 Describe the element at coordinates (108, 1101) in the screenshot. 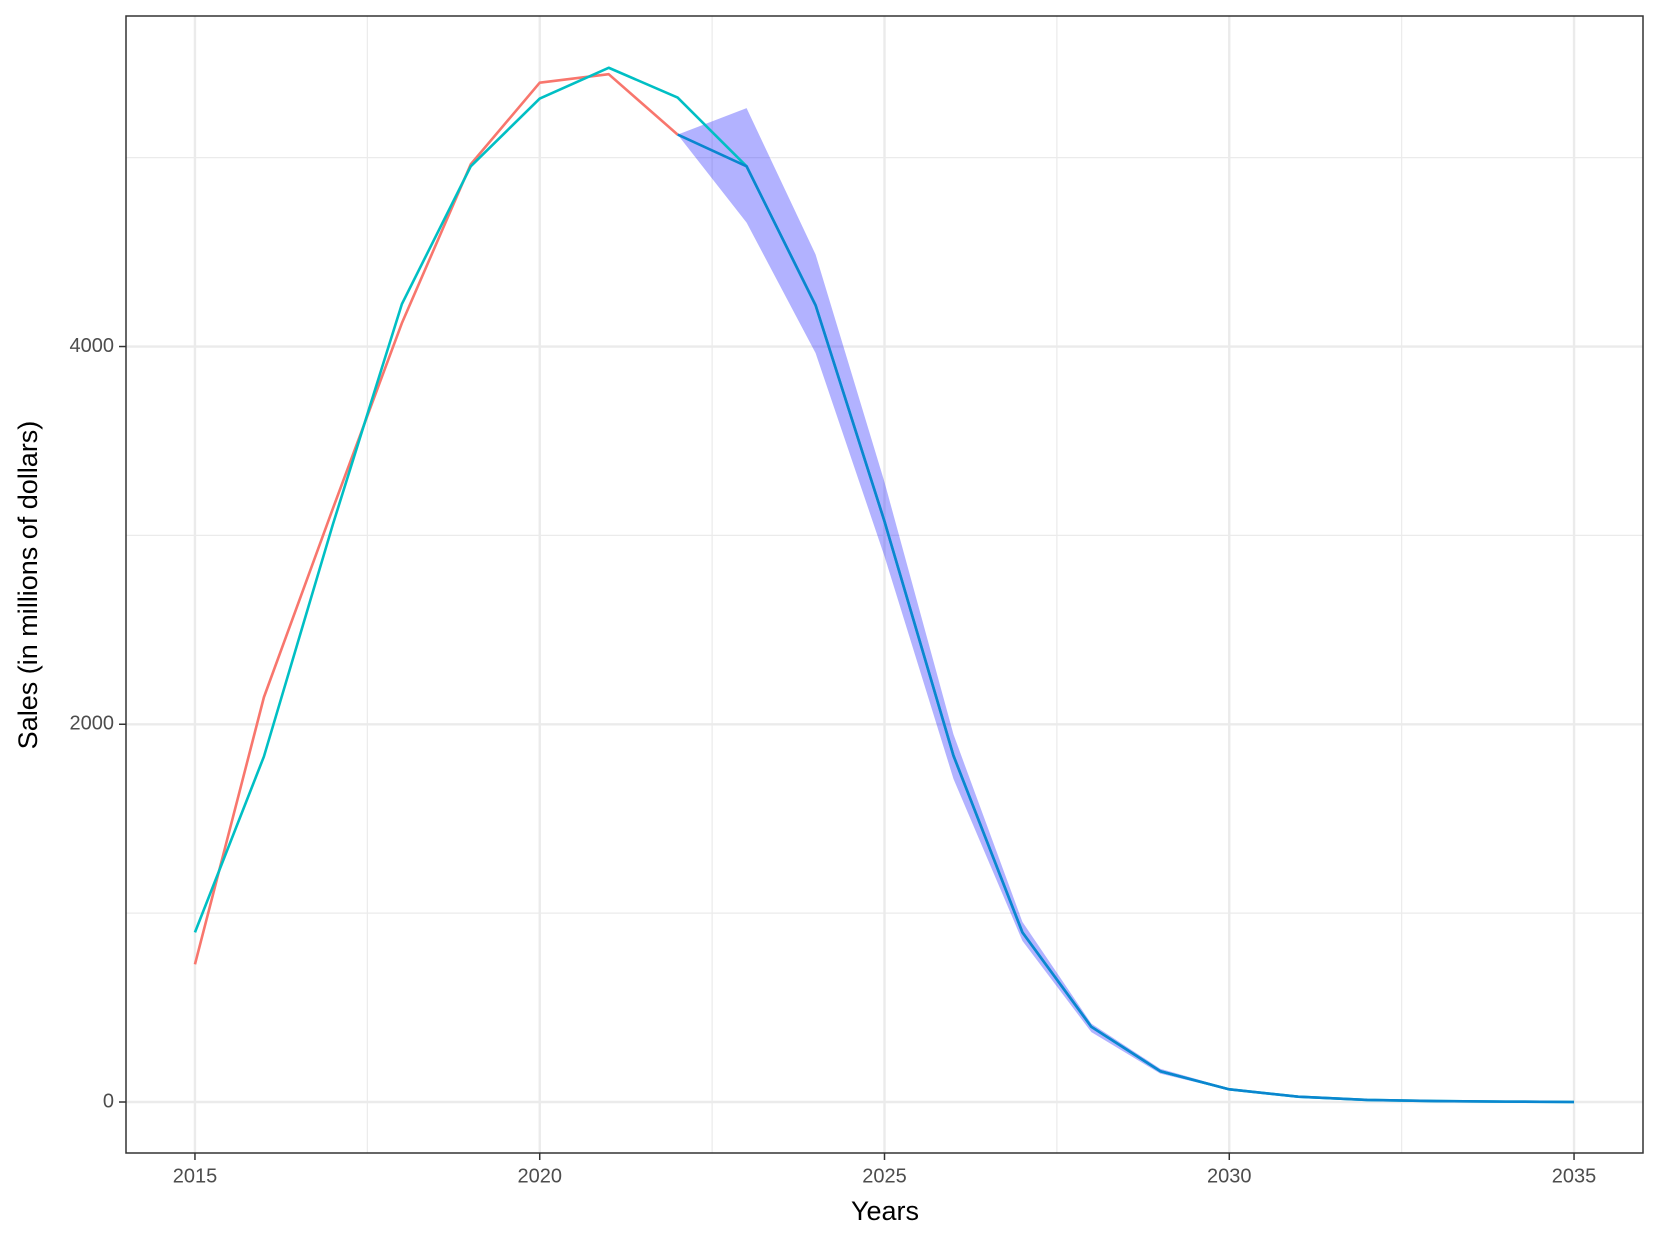

I see `y-tick-label: 0` at that location.